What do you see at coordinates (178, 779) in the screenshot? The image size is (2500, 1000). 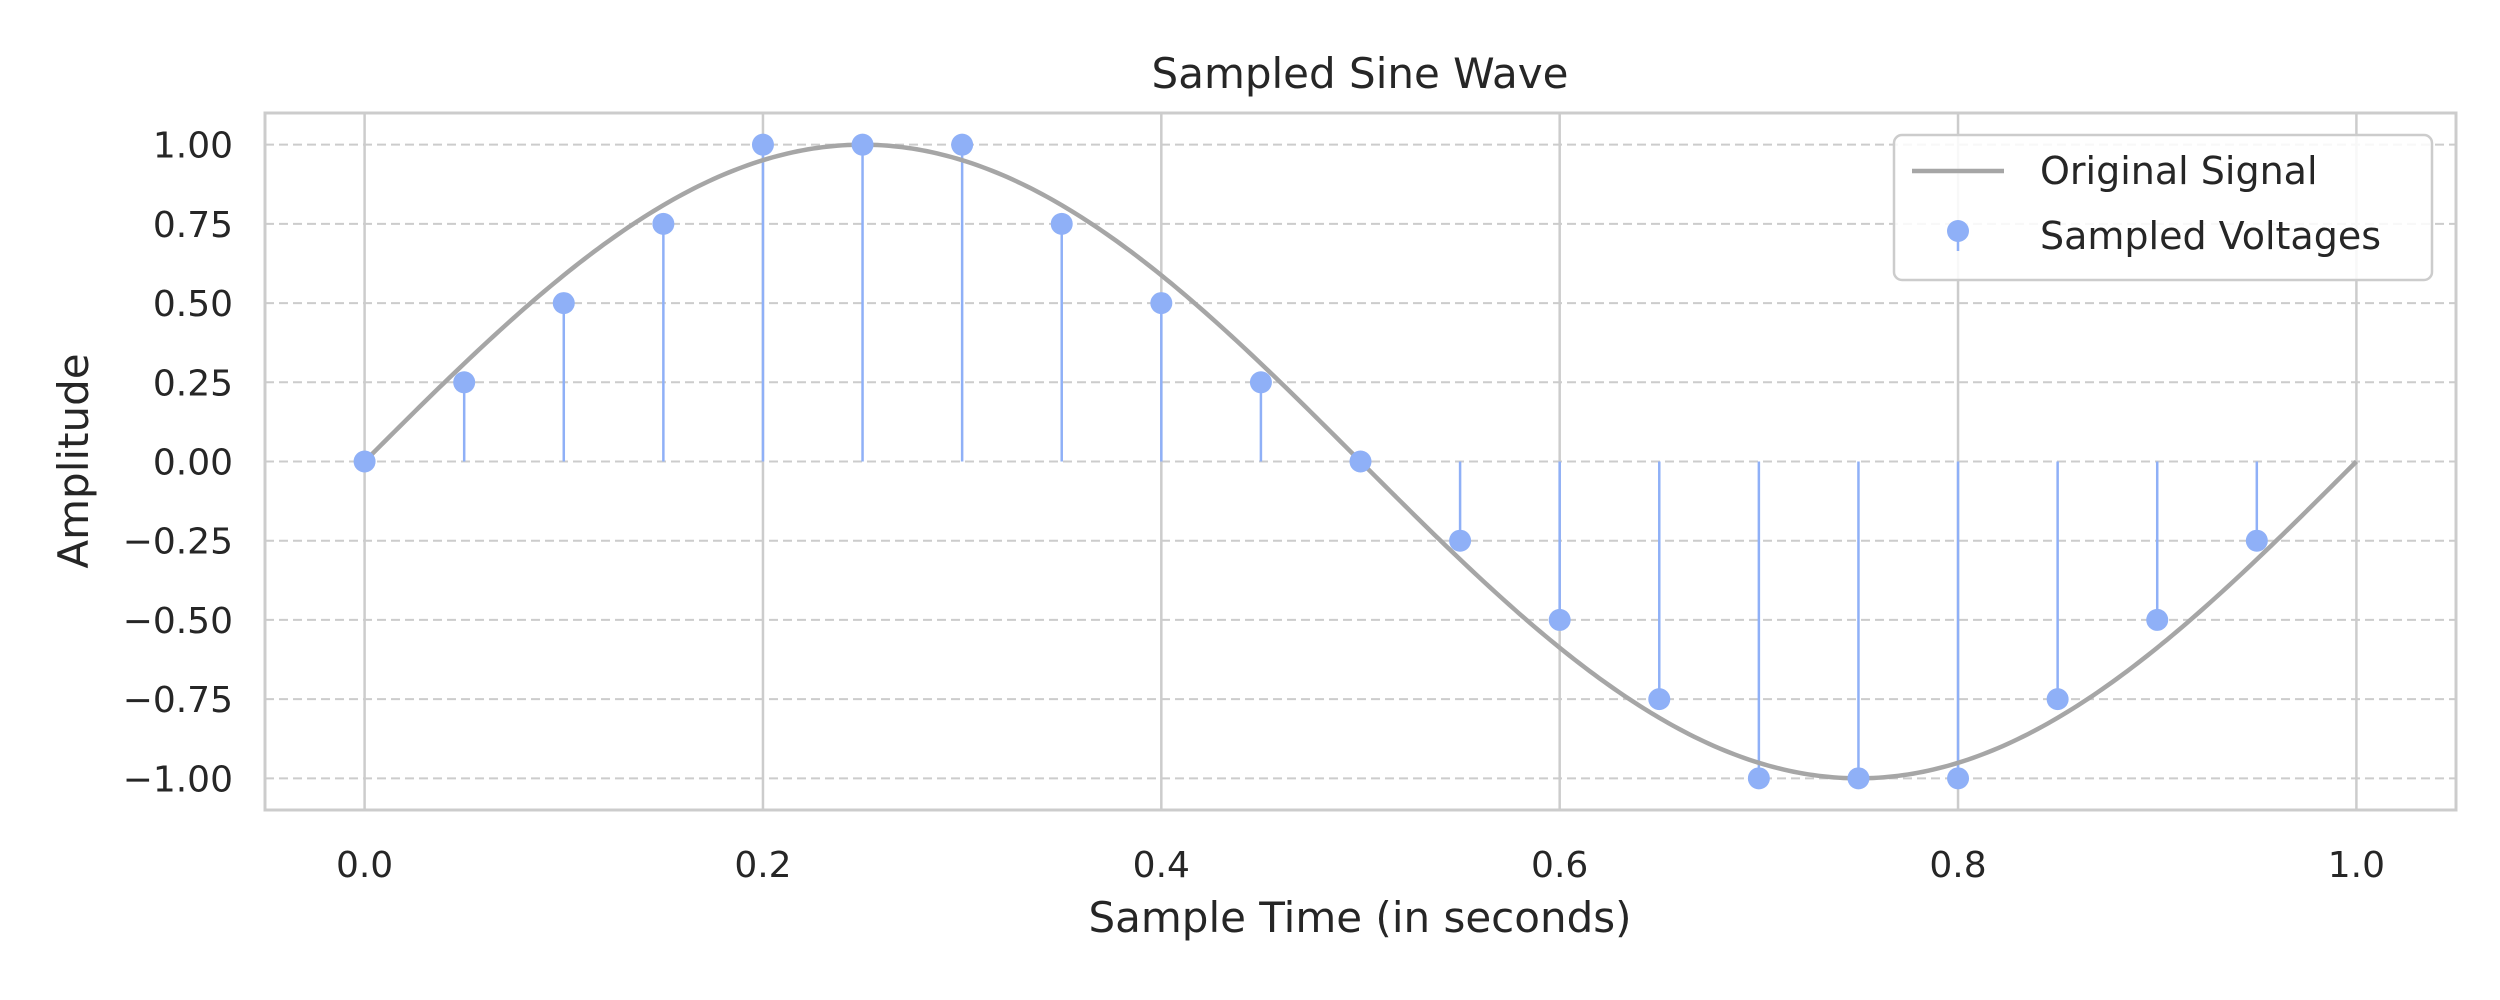 I see `y-tick-label-8: −1.00` at bounding box center [178, 779].